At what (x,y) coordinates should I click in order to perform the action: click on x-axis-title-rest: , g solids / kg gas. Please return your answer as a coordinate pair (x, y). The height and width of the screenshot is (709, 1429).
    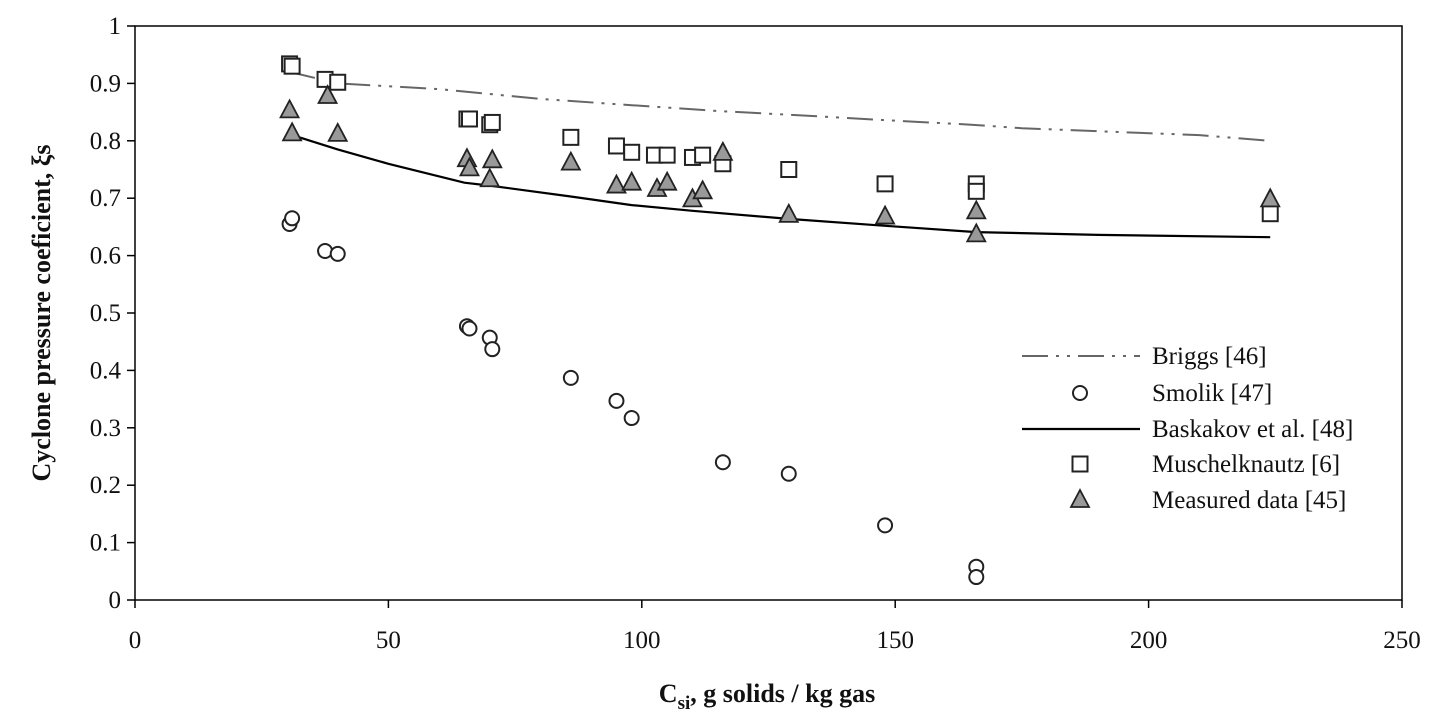
    Looking at the image, I should click on (782, 693).